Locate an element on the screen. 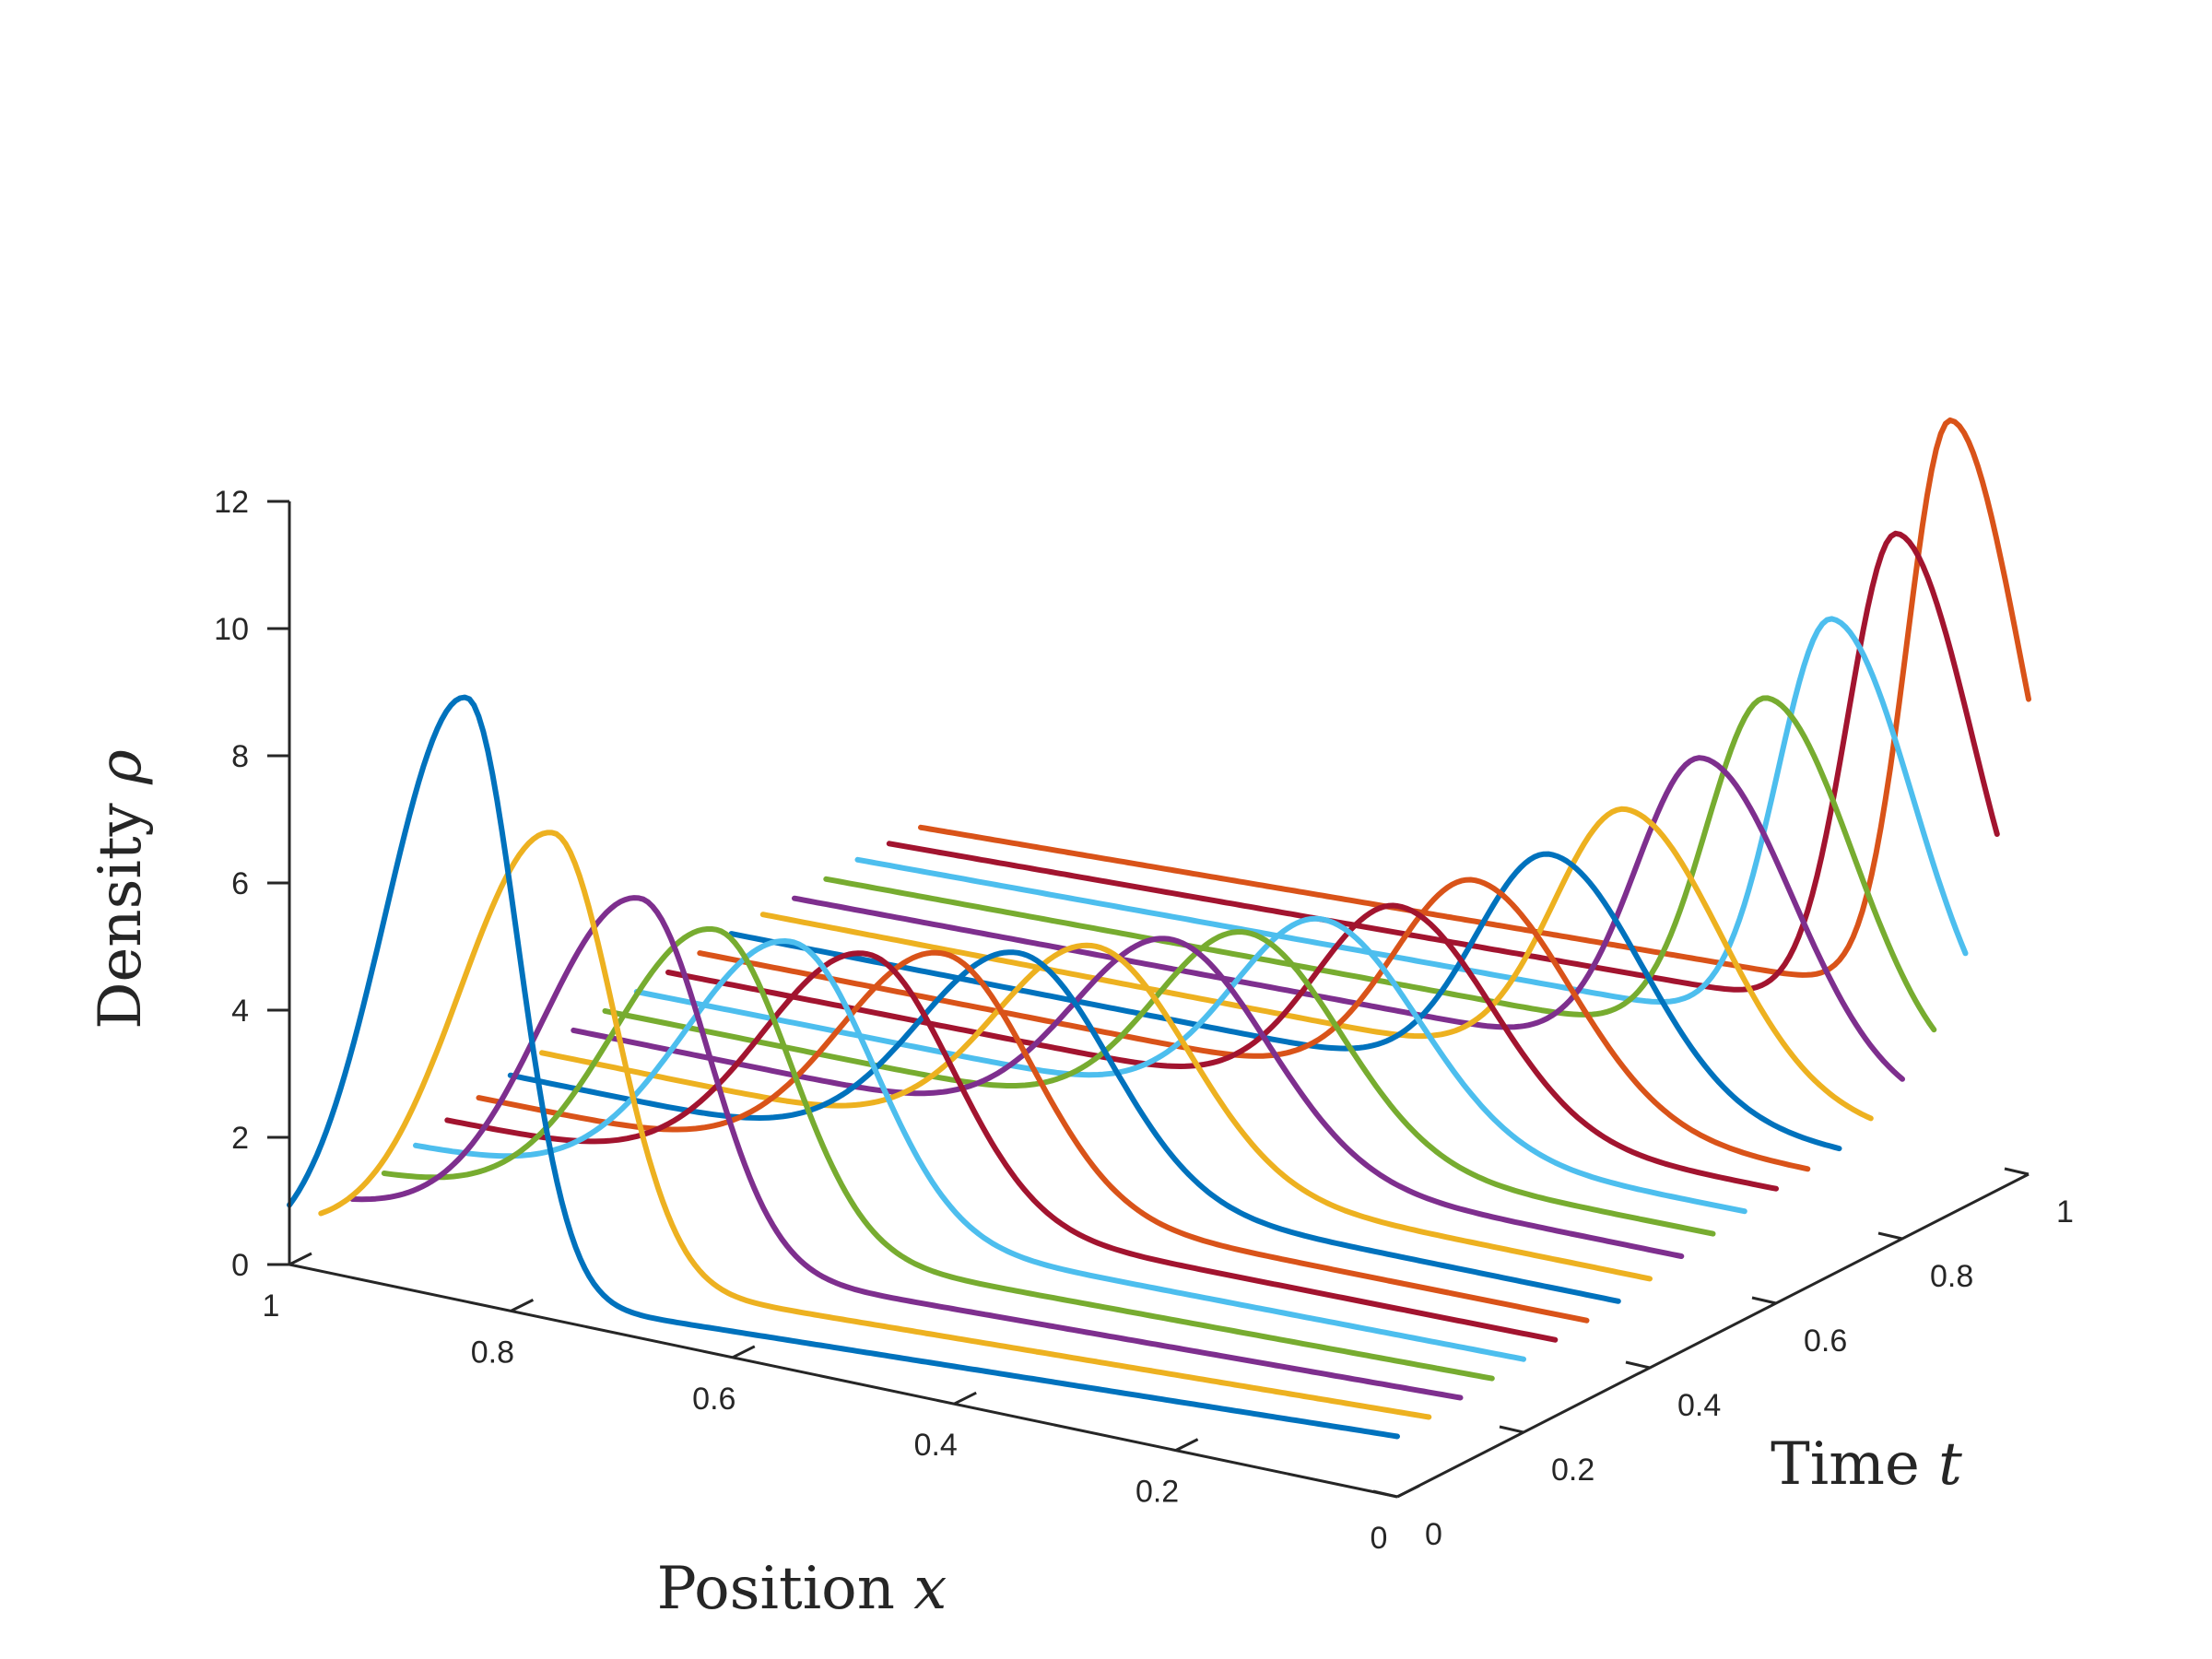  x-tick-label: 0.4 is located at coordinates (936, 1445).